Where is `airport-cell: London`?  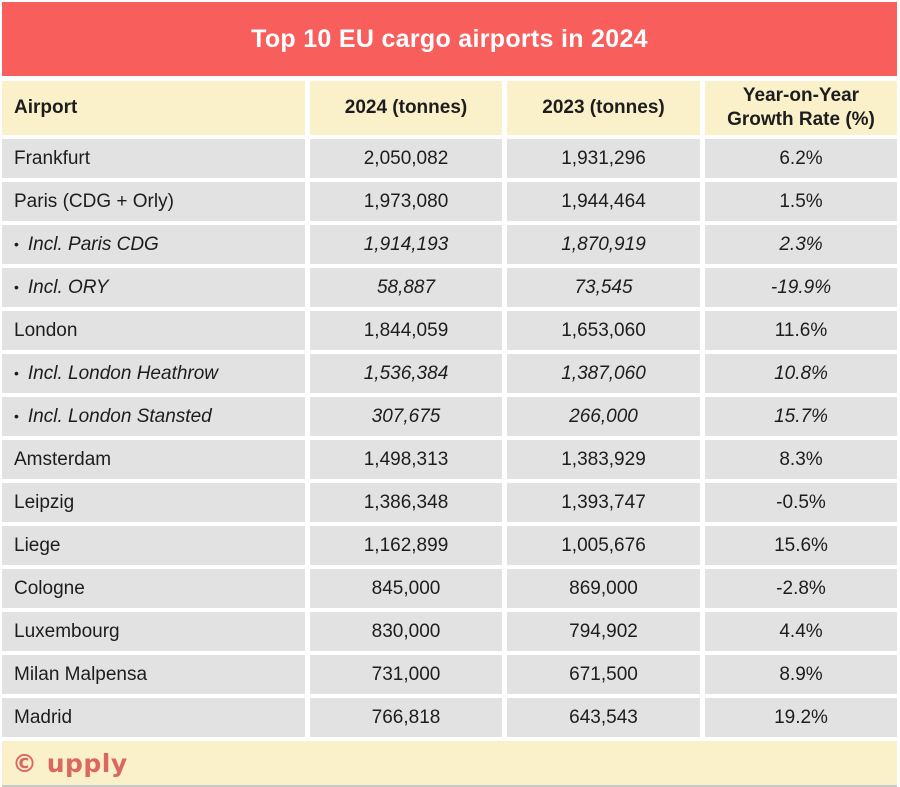 airport-cell: London is located at coordinates (153, 330).